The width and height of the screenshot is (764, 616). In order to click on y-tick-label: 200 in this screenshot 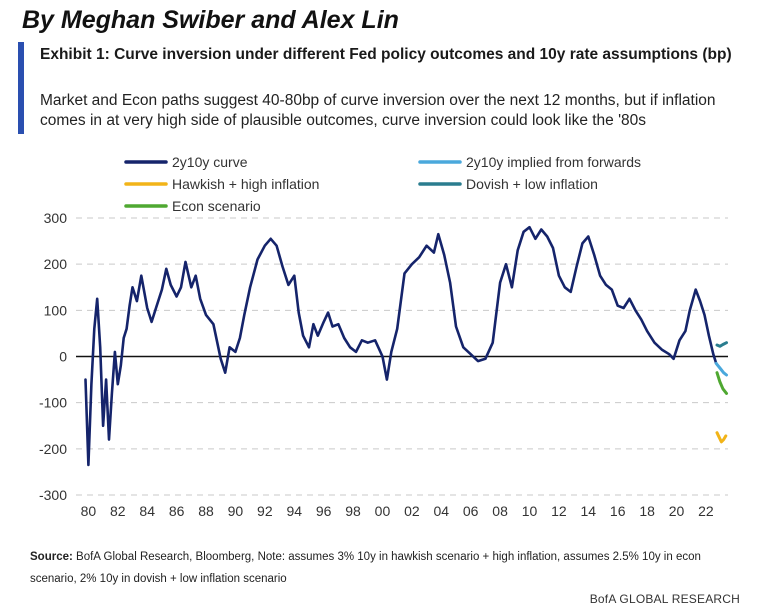, I will do `click(56, 264)`.